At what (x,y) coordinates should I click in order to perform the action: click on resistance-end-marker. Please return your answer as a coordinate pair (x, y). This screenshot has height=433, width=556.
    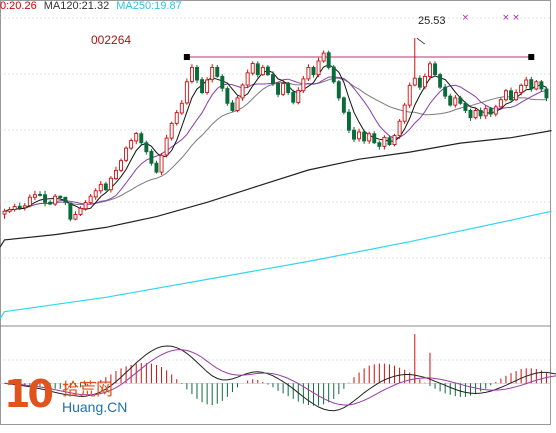
    Looking at the image, I should click on (531, 57).